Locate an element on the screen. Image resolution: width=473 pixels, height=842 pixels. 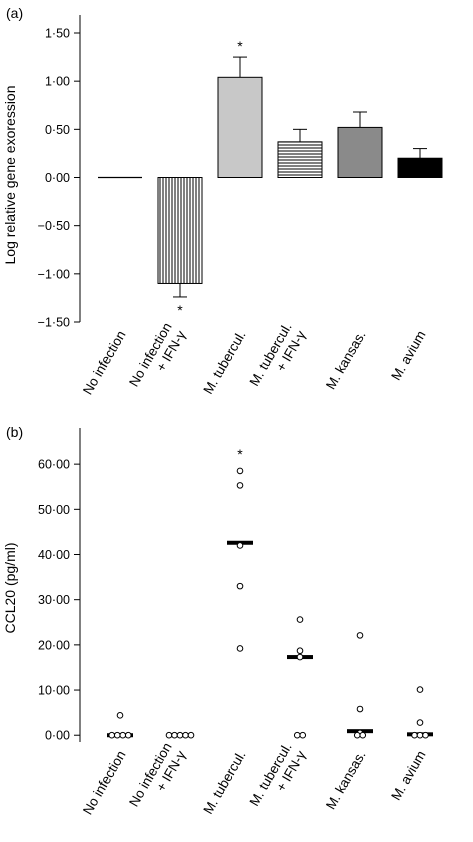
y-tick-label-a: 0·50 is located at coordinates (57, 130).